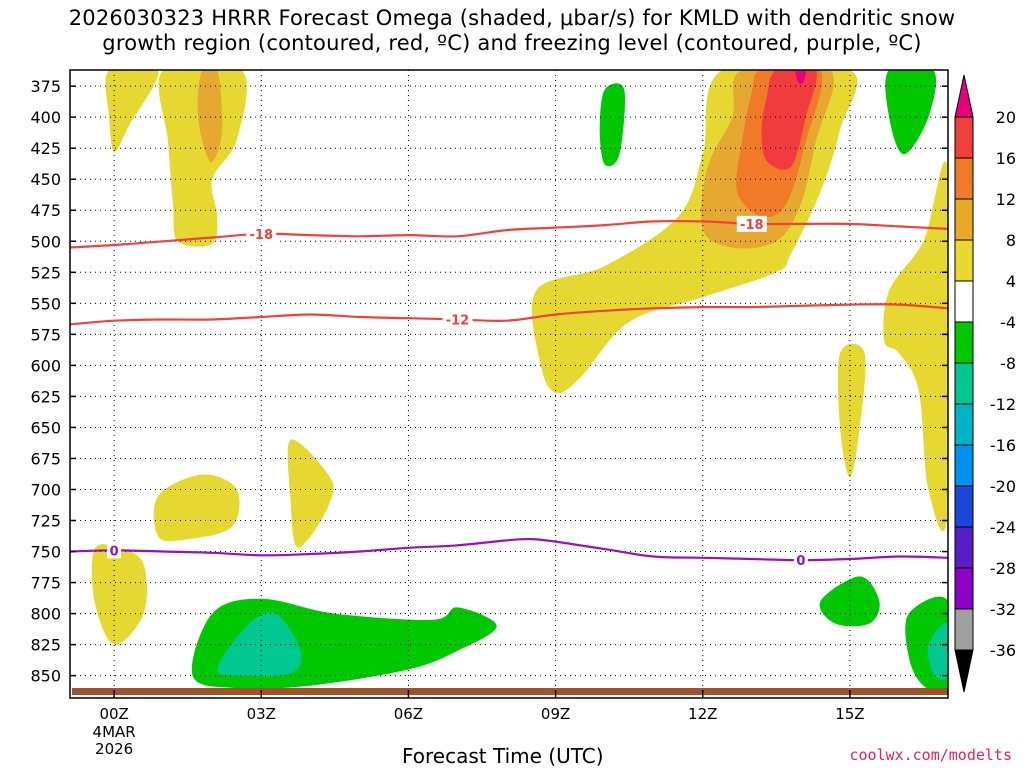  I want to click on x-tick-sublabel-0: 4MAR, so click(114, 732).